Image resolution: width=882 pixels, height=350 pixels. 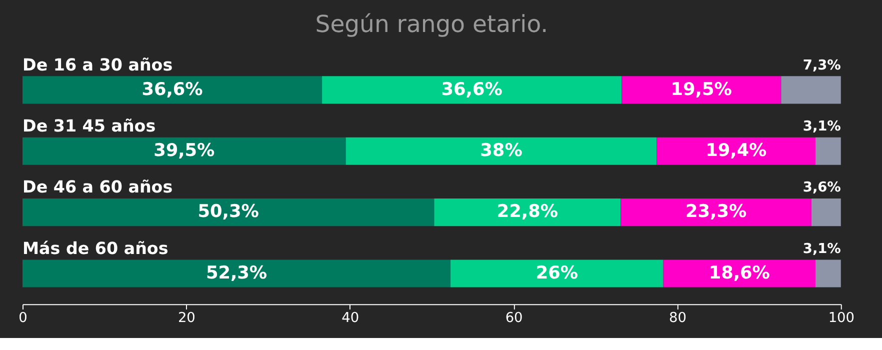 What do you see at coordinates (187, 318) in the screenshot?
I see `x-tick-label: 20` at bounding box center [187, 318].